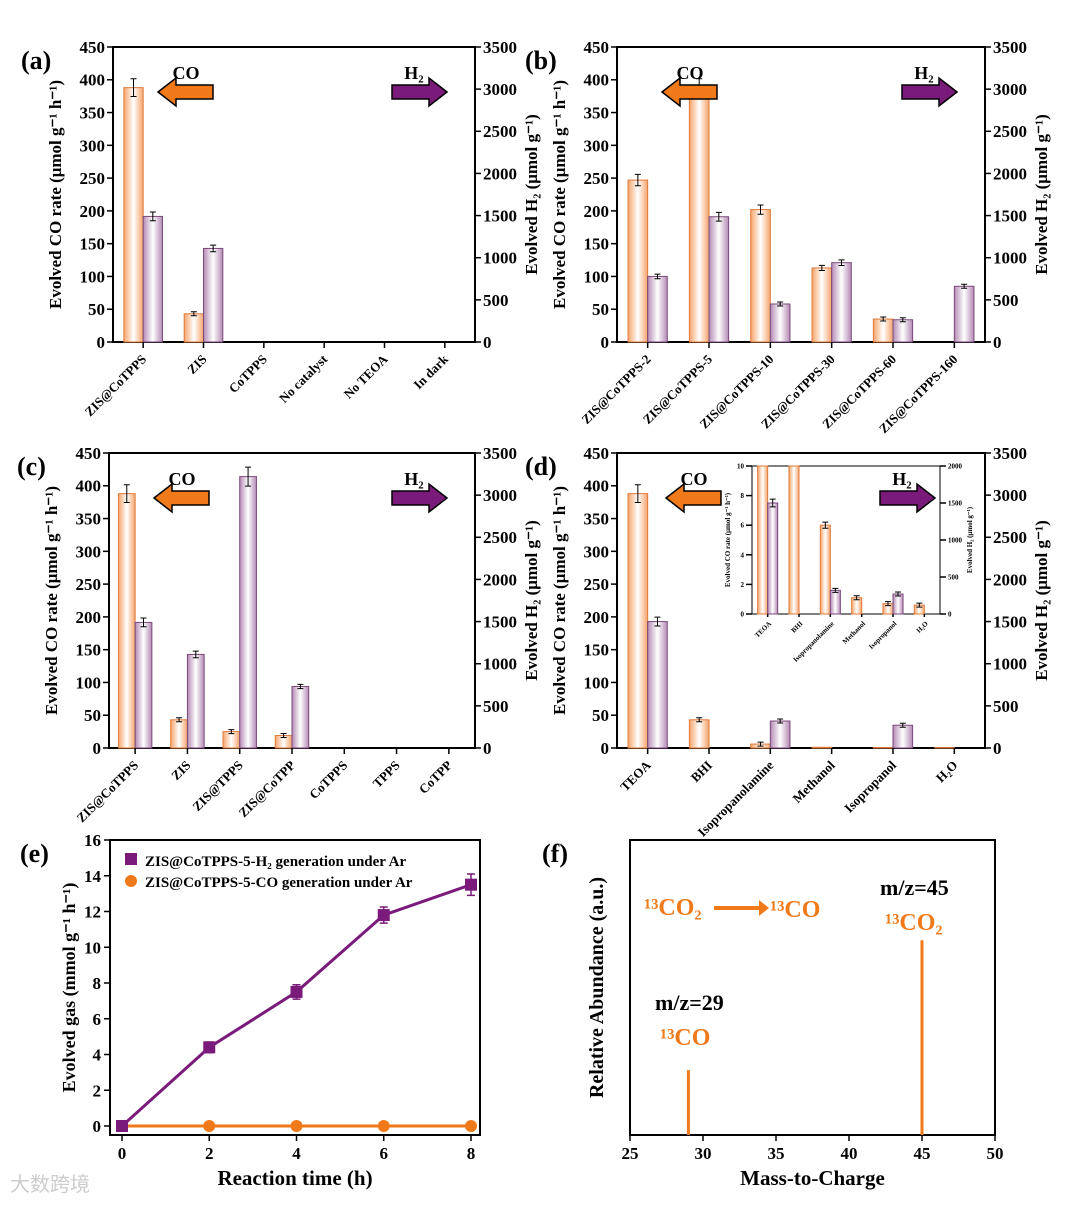 This screenshot has height=1206, width=1080. I want to click on y2-axis-title: Evolved H₂ (μmol g⁻¹), so click(531, 600).